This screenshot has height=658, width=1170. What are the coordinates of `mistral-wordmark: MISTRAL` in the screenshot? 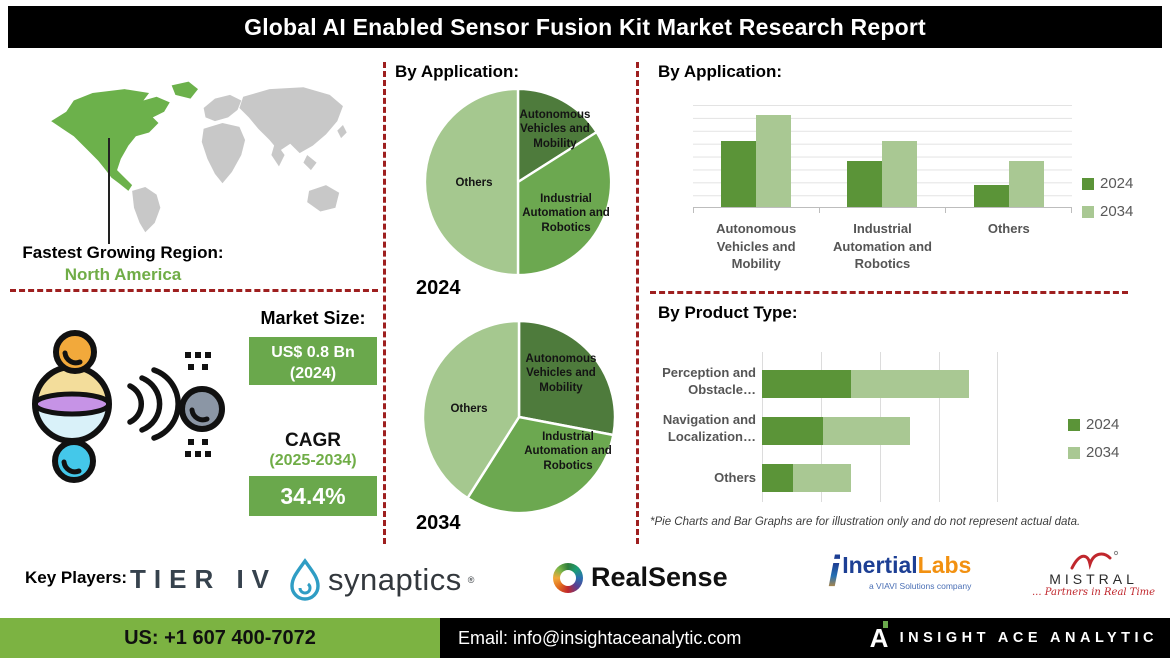 It's located at (1093, 579).